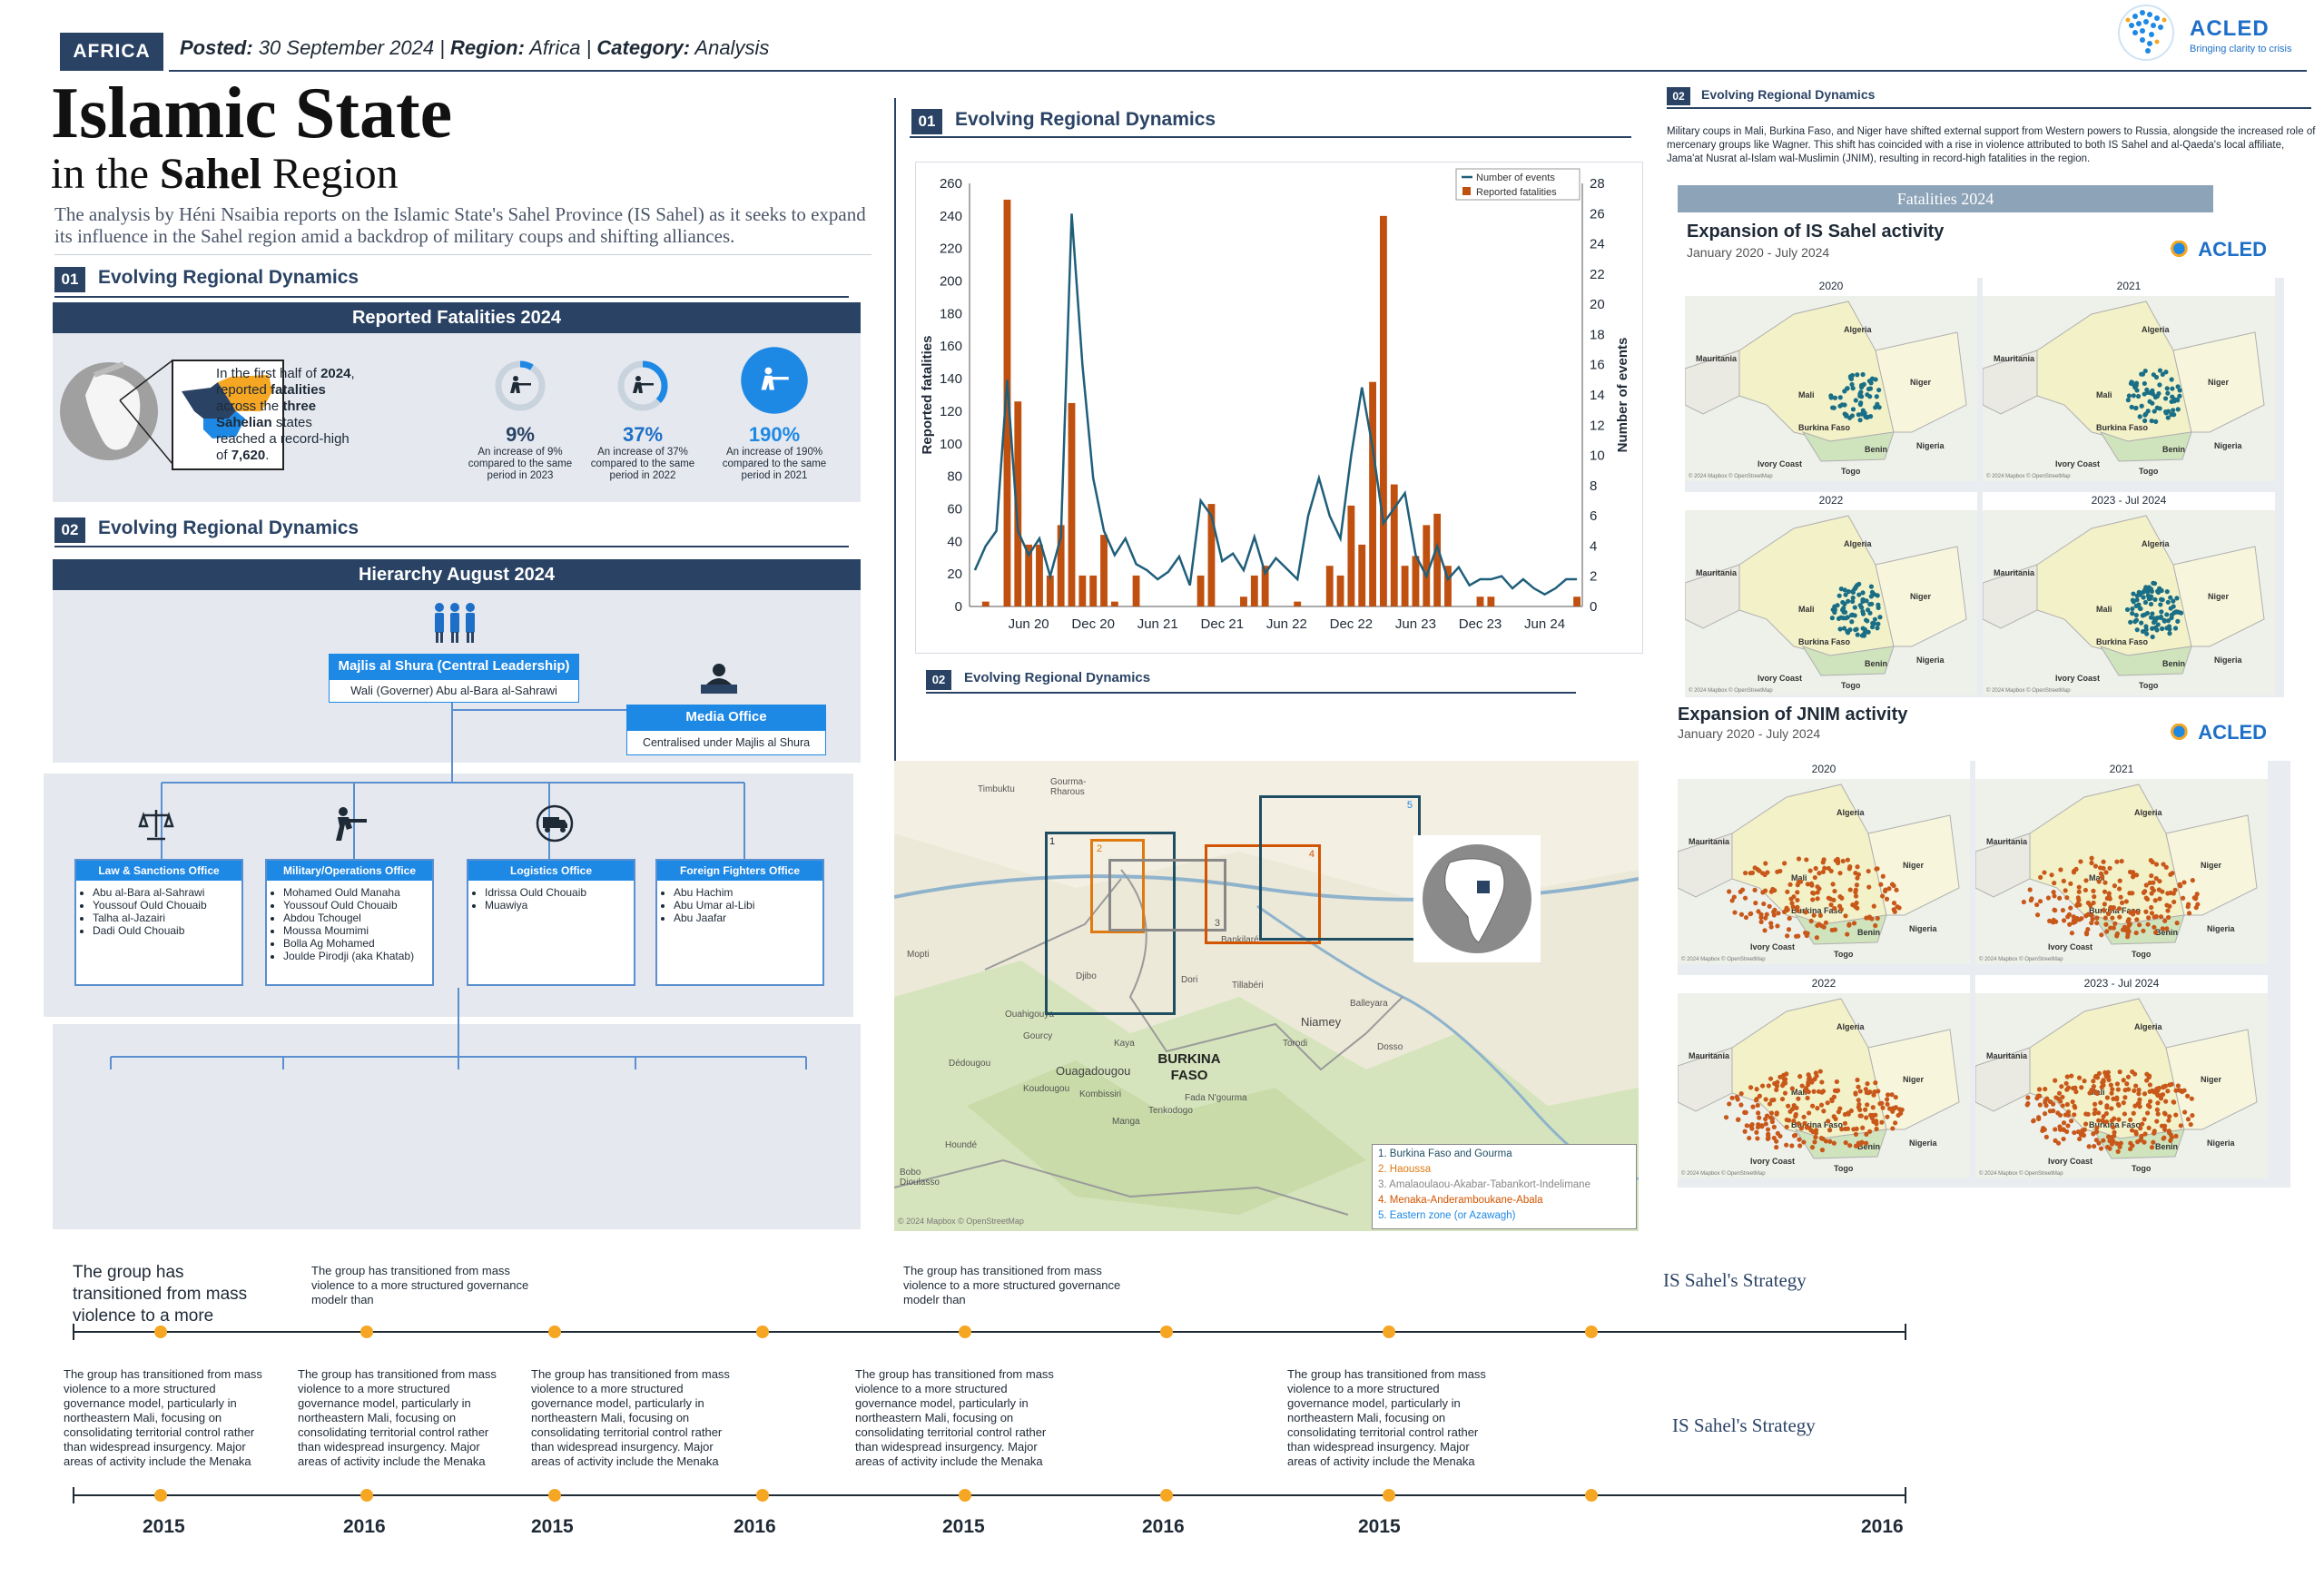 The width and height of the screenshot is (2324, 1577). What do you see at coordinates (1705, 1079) in the screenshot?
I see `mauritania-shape` at bounding box center [1705, 1079].